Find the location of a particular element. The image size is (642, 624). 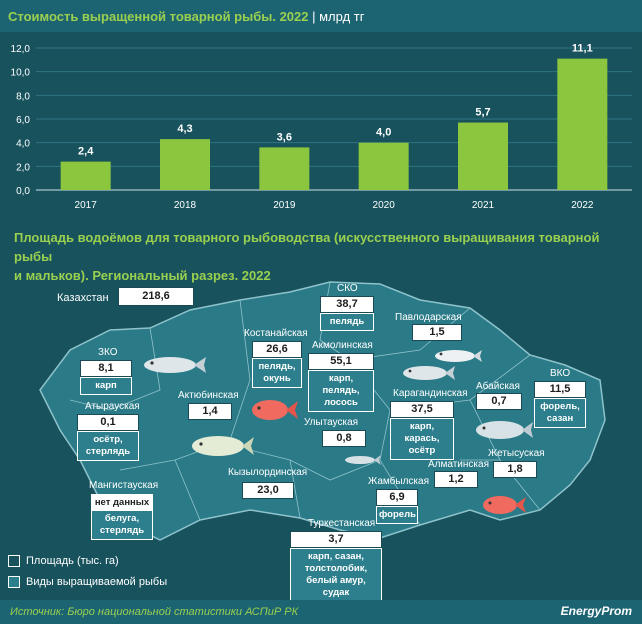

region-name-akmola: Акмолинская is located at coordinates (342, 345).